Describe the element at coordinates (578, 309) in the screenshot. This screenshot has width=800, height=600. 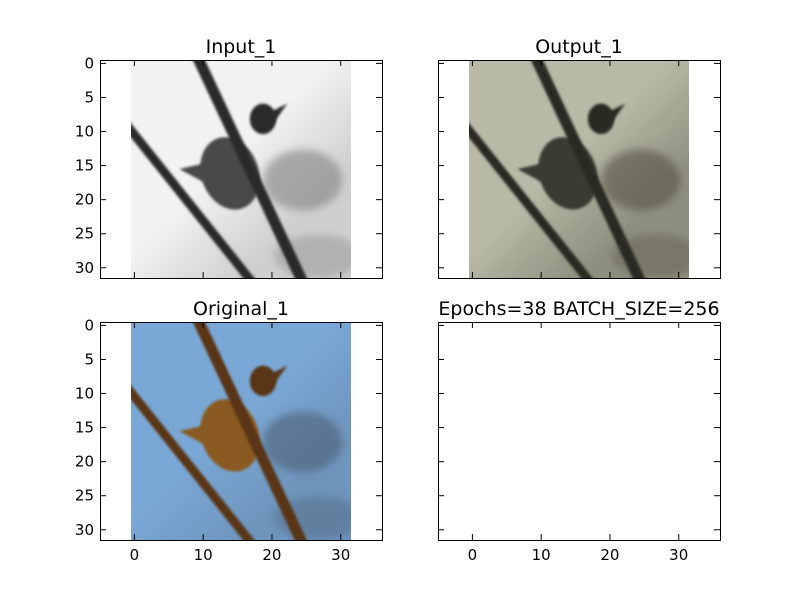
I see `subplot-title: Epochs=38 BATCH_SIZE=256` at that location.